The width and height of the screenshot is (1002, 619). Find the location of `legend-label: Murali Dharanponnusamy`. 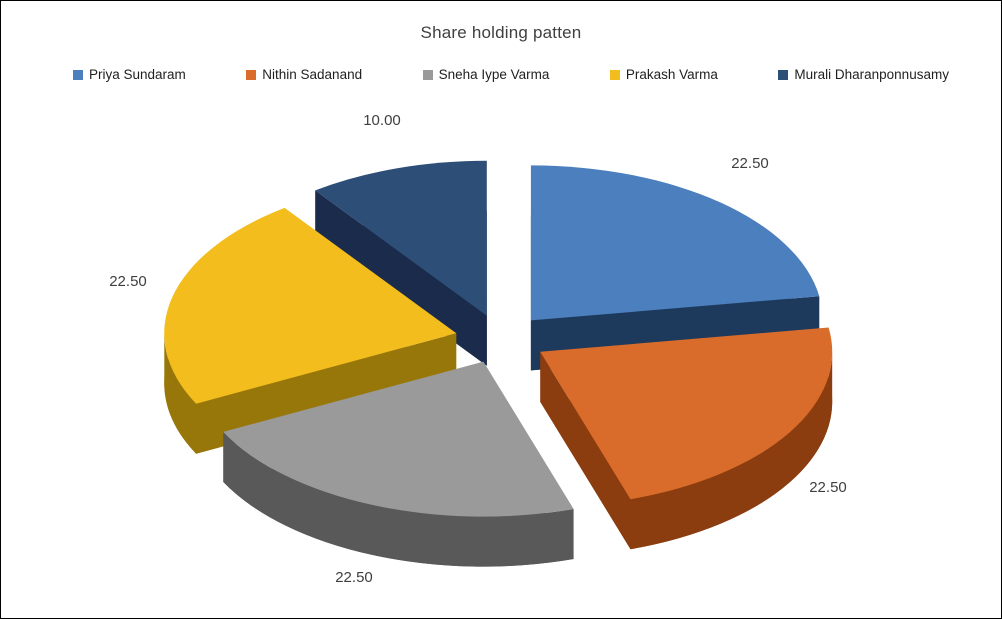

legend-label: Murali Dharanponnusamy is located at coordinates (871, 74).